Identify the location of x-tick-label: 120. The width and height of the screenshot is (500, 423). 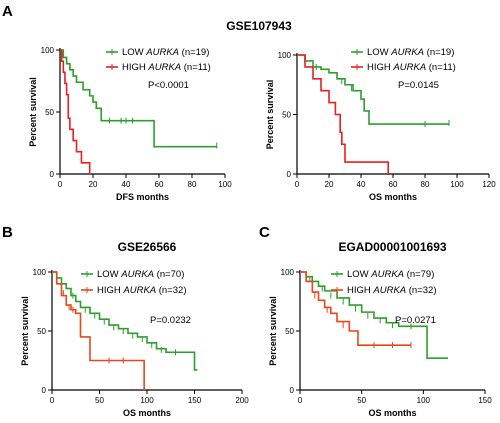
(489, 184).